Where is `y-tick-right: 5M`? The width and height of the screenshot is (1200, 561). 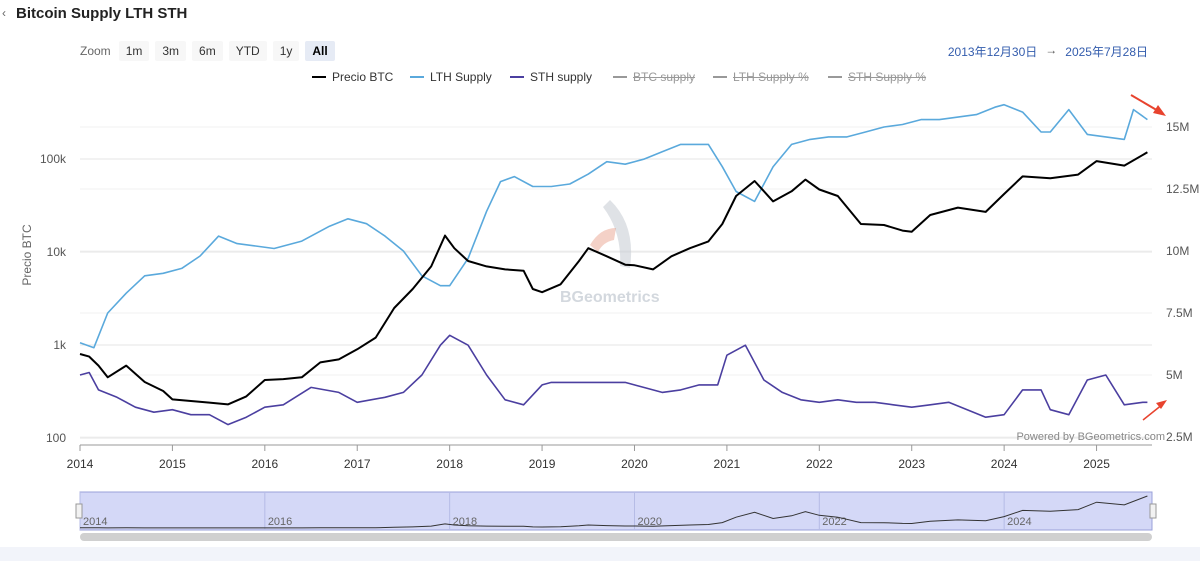 y-tick-right: 5M is located at coordinates (1174, 375).